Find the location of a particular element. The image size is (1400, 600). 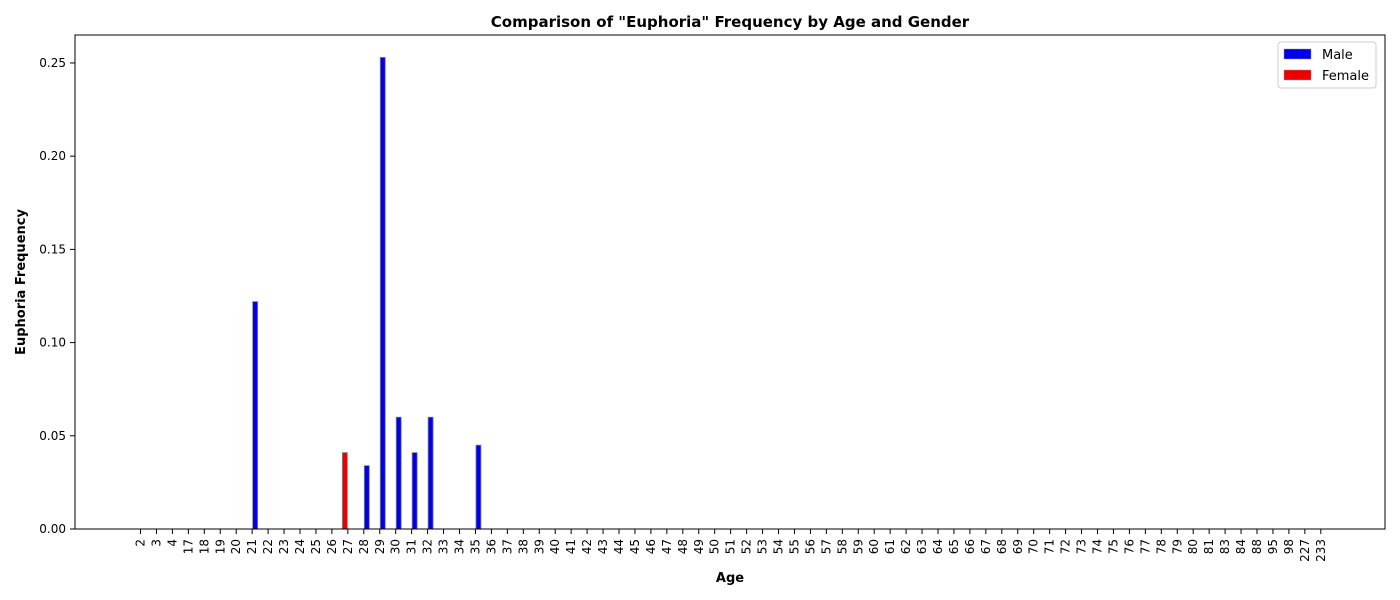

x-tick-label: 76 is located at coordinates (1129, 546).